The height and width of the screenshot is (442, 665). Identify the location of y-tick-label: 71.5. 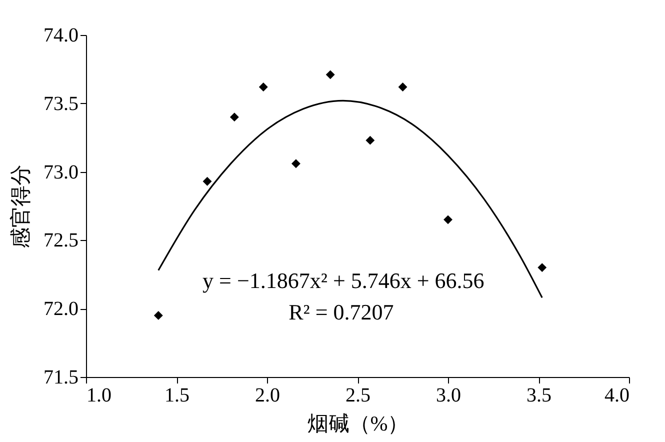
(61, 377).